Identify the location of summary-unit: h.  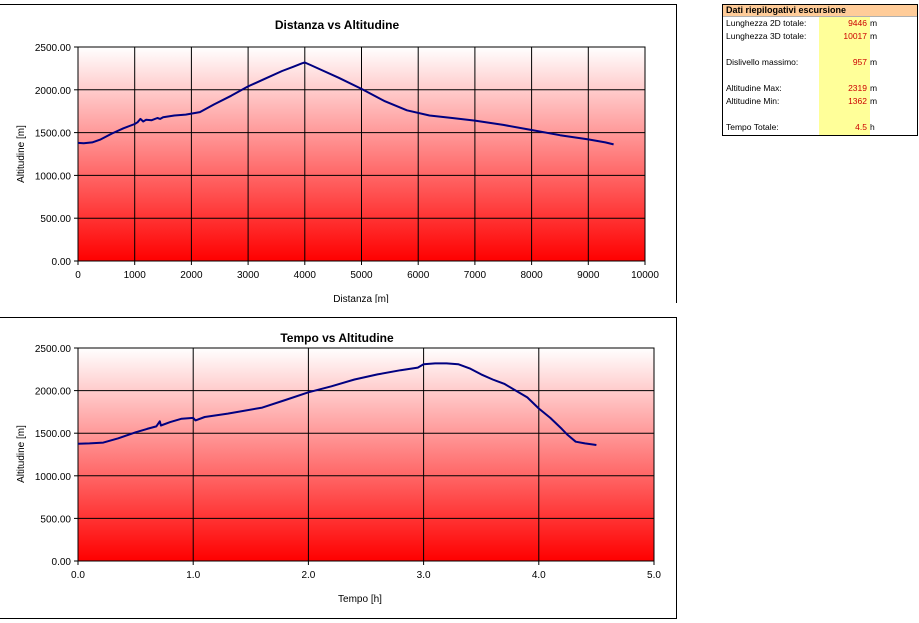
(872, 127).